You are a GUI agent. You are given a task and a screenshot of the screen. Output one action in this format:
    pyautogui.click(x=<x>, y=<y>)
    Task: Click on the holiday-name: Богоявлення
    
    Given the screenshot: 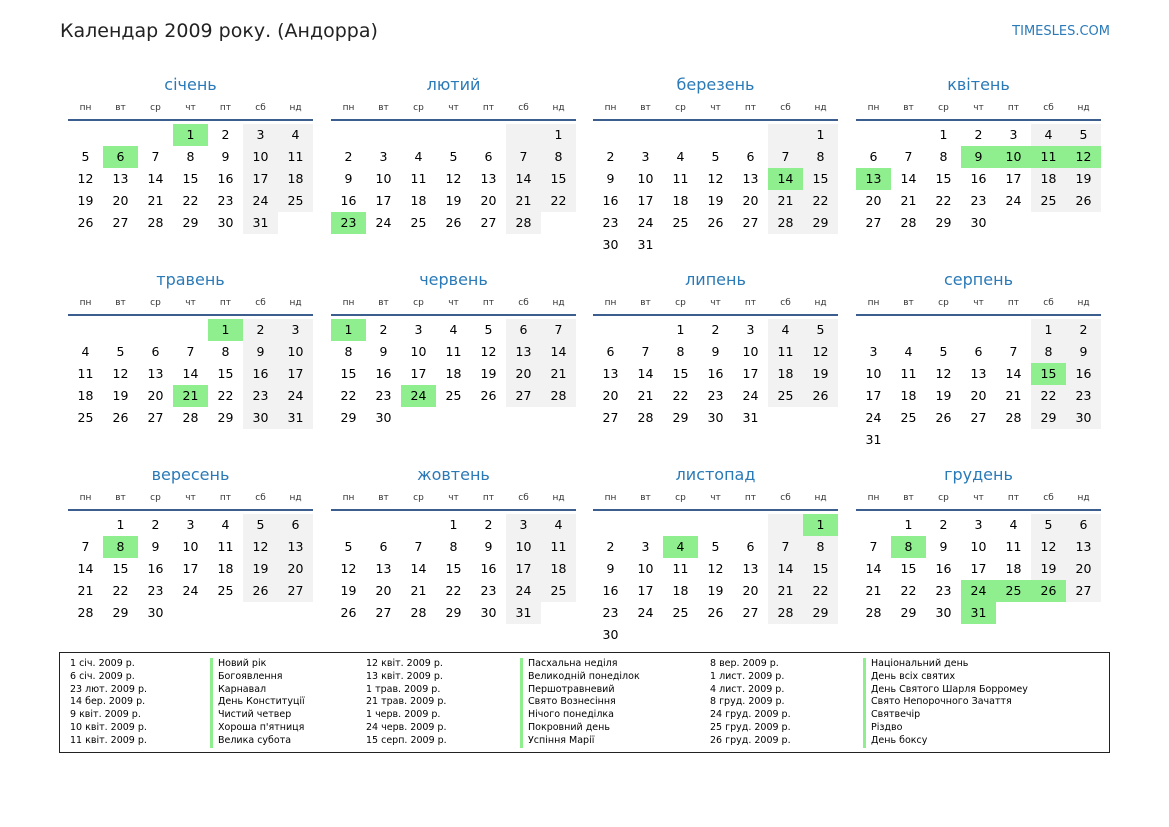 What is the action you would take?
    pyautogui.click(x=257, y=677)
    